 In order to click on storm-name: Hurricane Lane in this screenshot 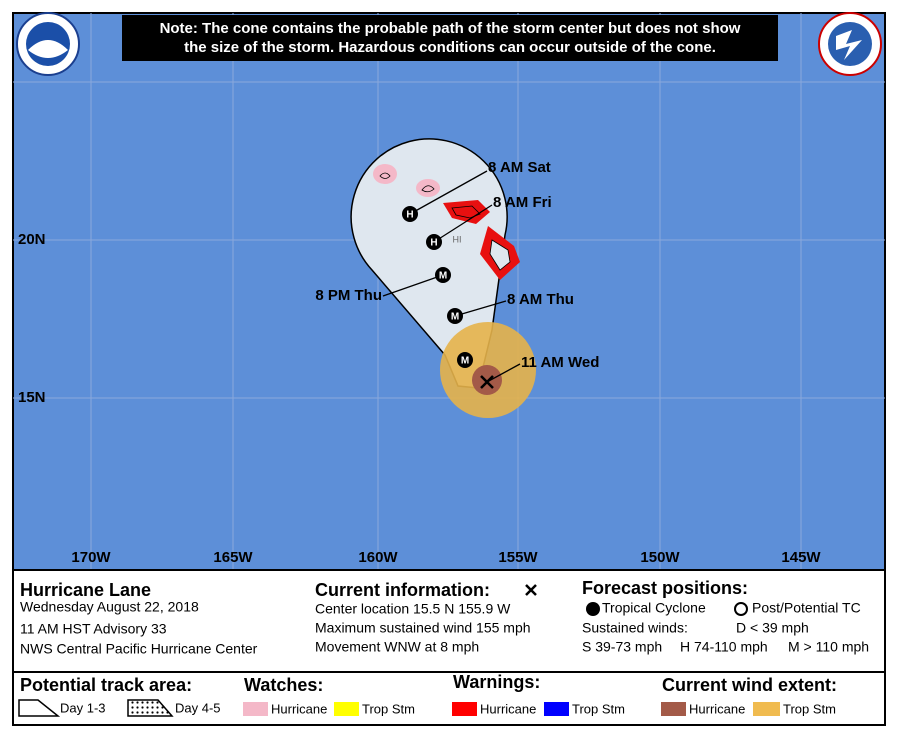, I will do `click(85, 590)`.